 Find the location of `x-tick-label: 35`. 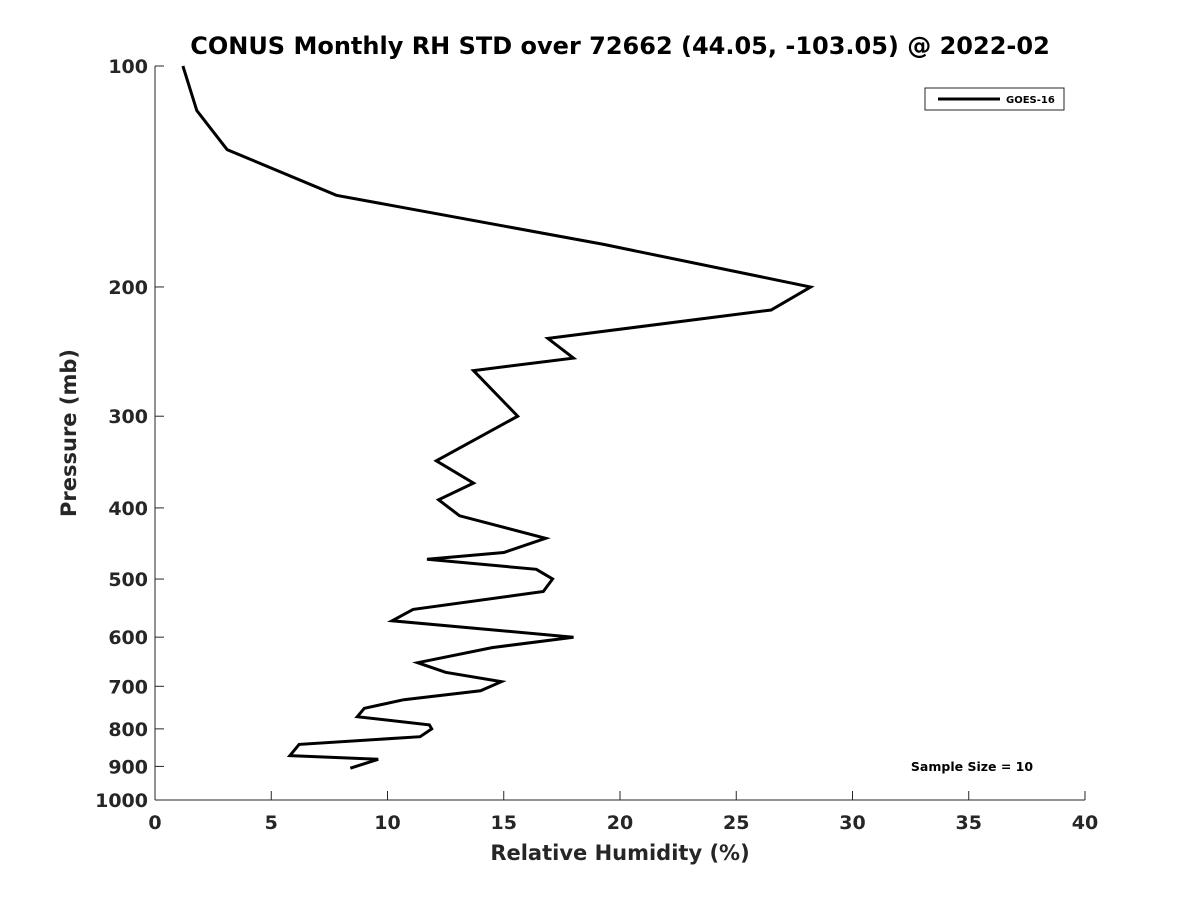

x-tick-label: 35 is located at coordinates (969, 823).